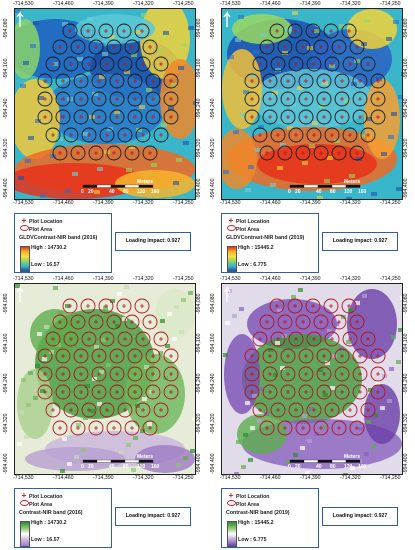 The image size is (415, 550). Describe the element at coordinates (348, 192) in the screenshot. I see `scale-bar-label: 120` at that location.